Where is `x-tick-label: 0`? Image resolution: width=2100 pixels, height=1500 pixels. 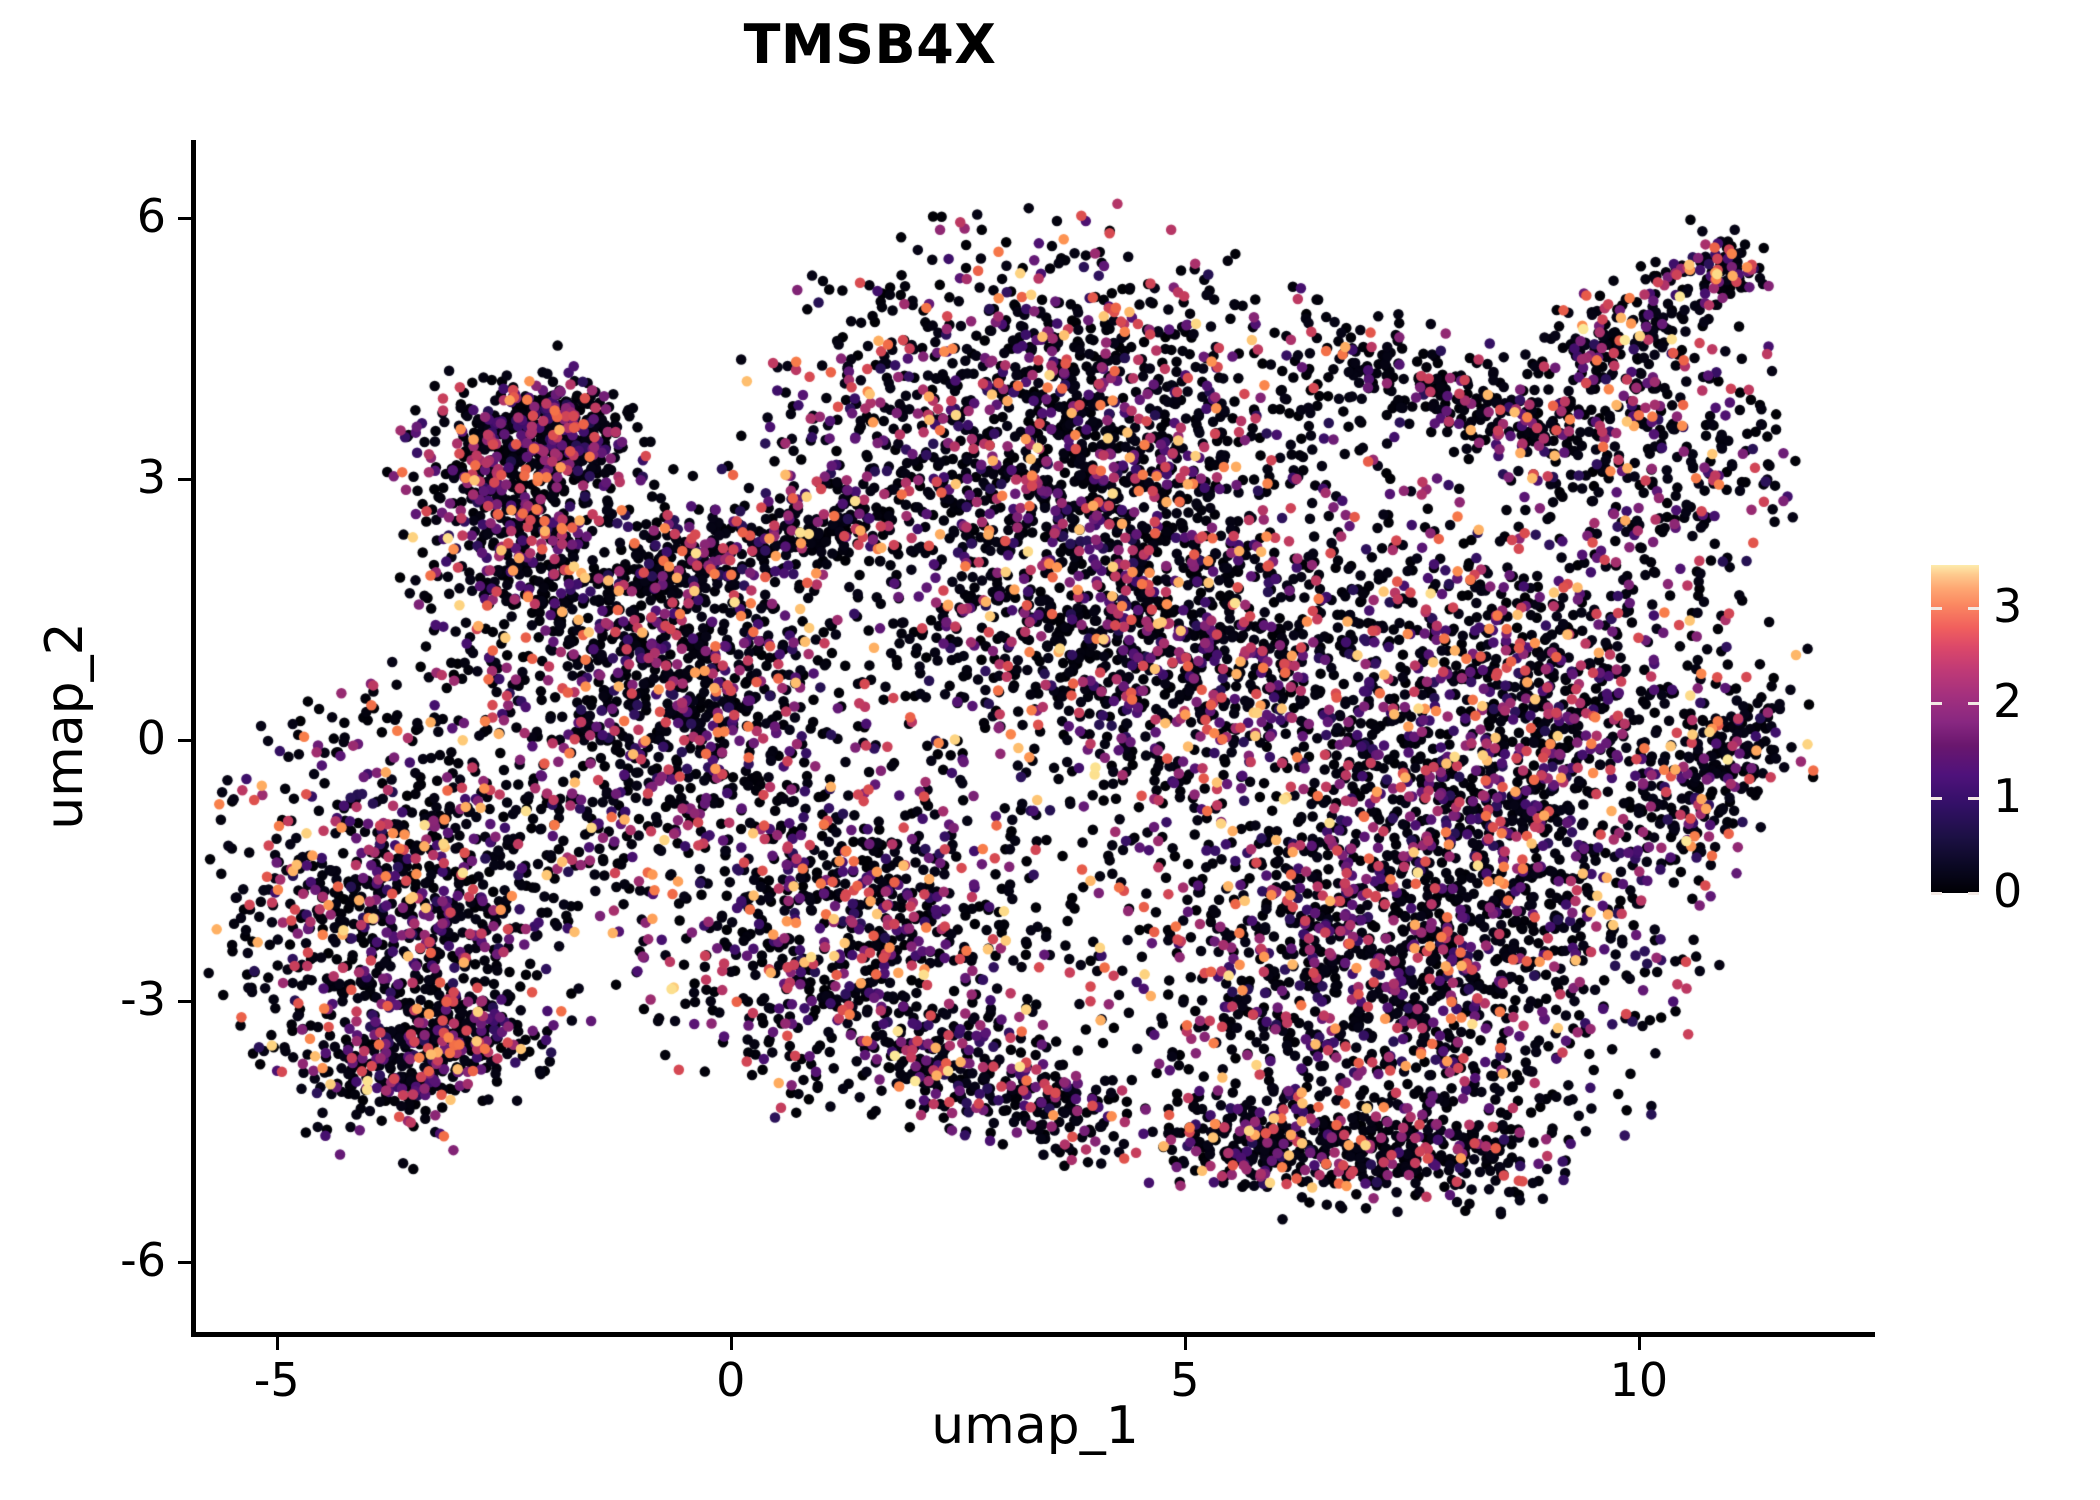
x-tick-label: 0 is located at coordinates (731, 1380).